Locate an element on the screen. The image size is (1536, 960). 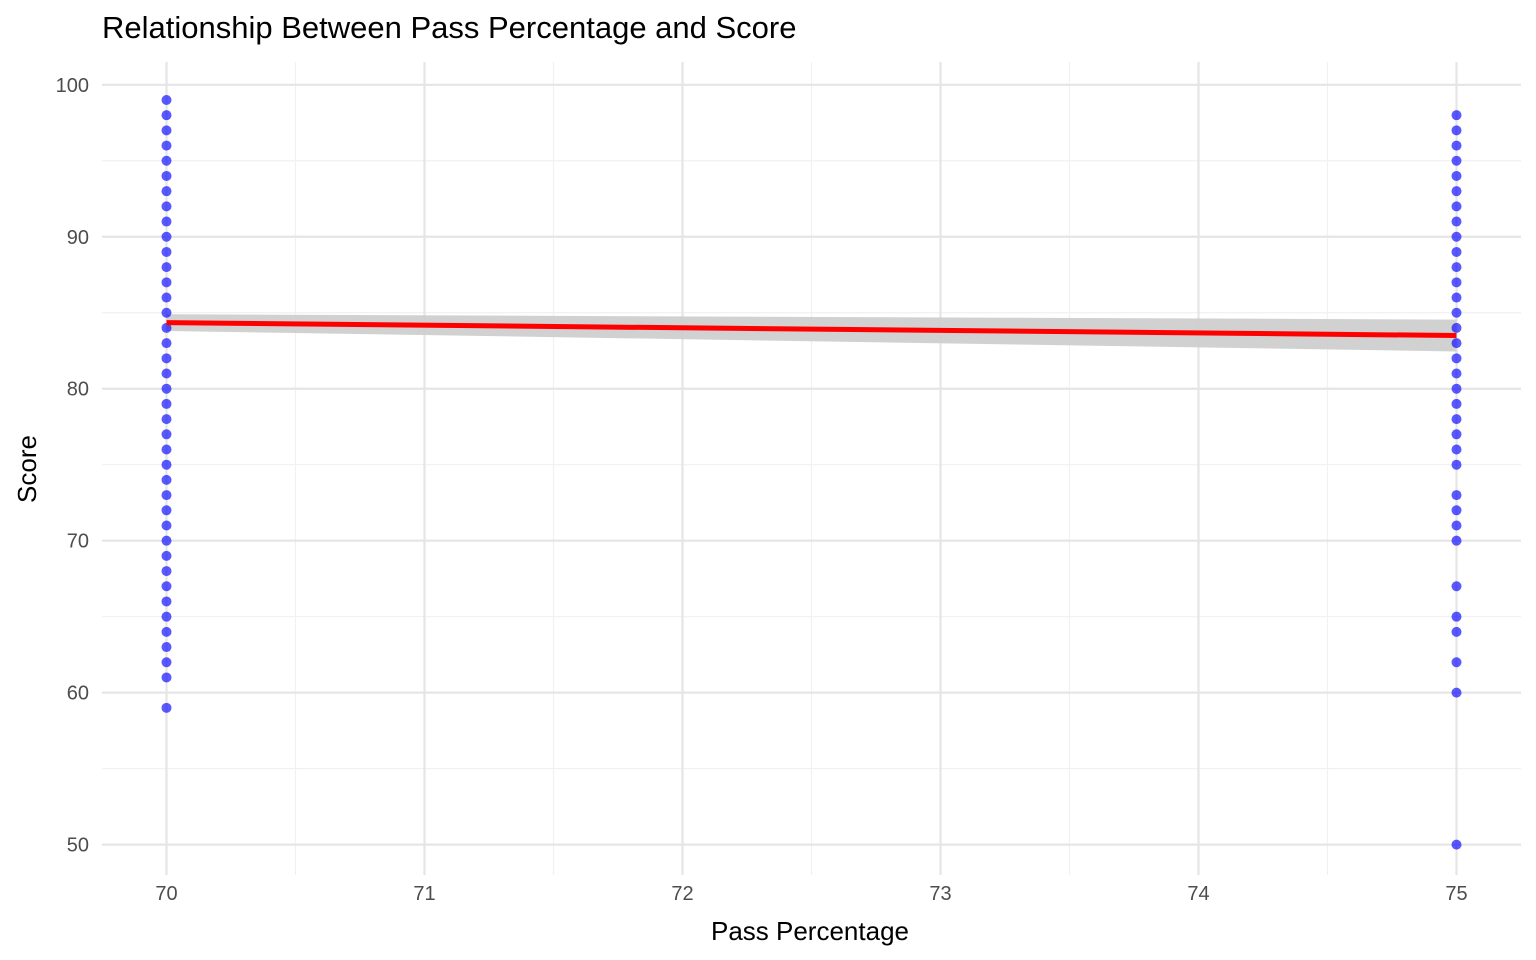
x-tick-label: 71 is located at coordinates (424, 894).